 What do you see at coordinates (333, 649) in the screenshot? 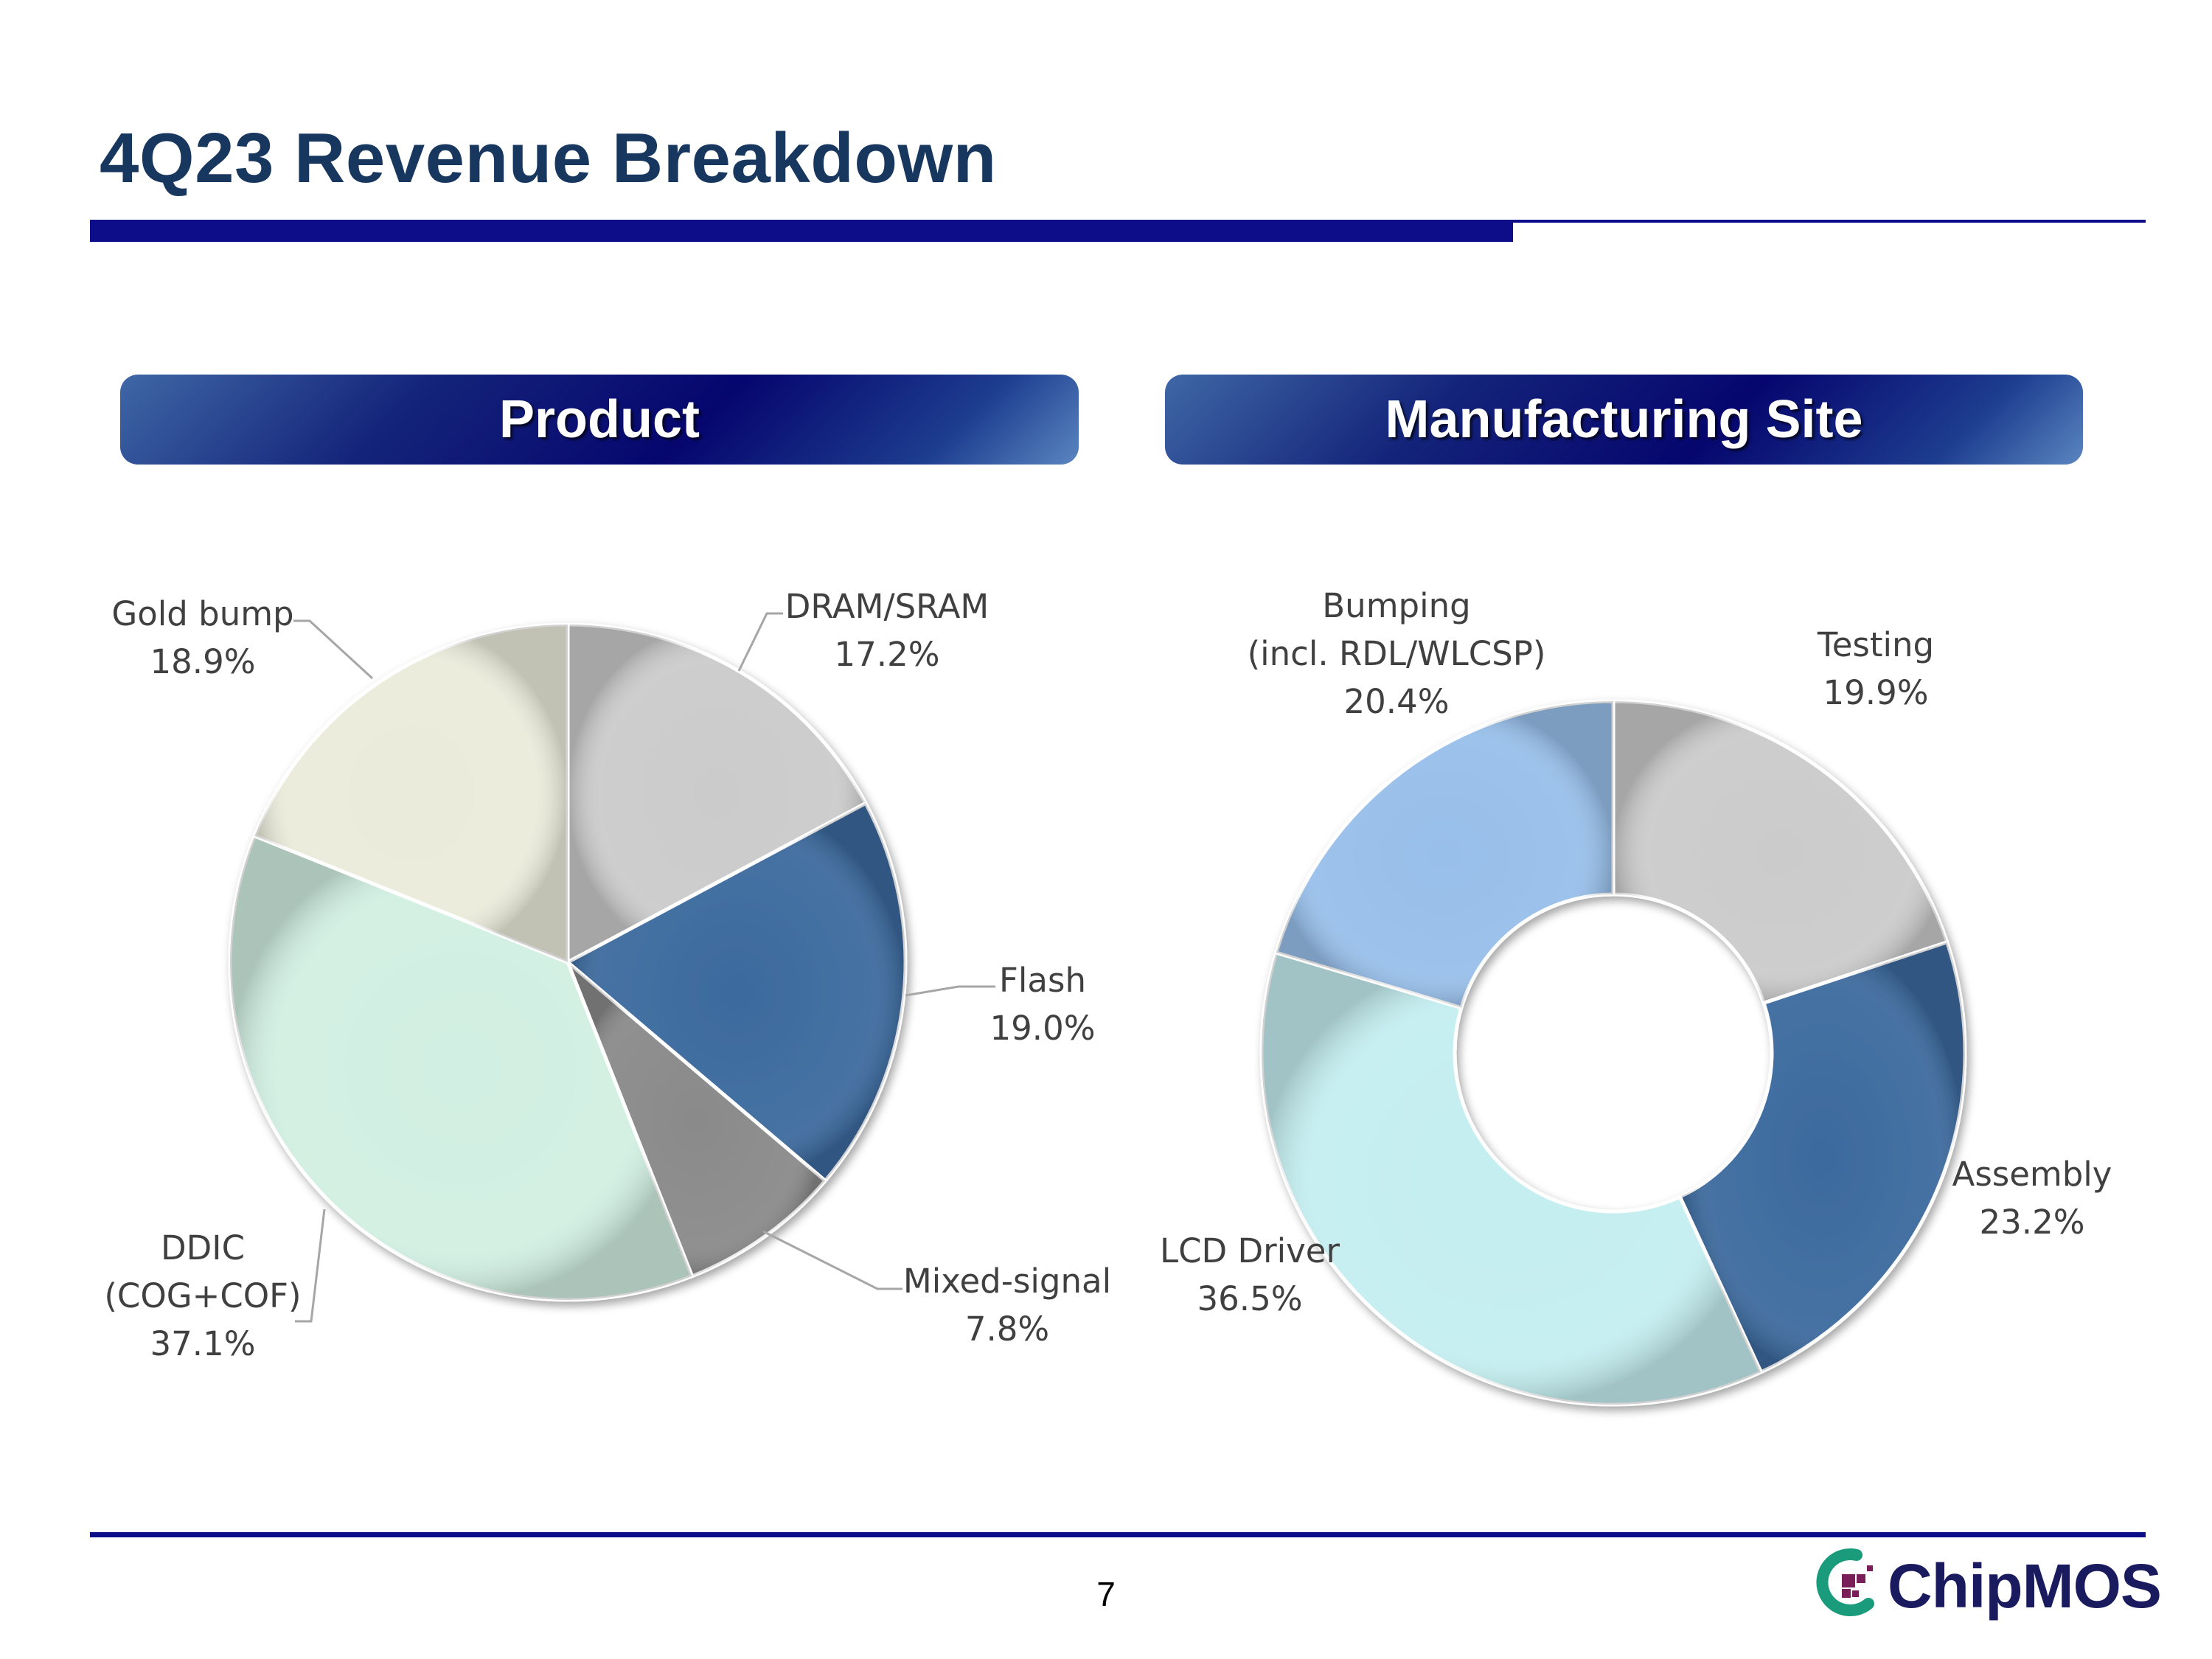
I see `product-leader-line-gold-bump` at bounding box center [333, 649].